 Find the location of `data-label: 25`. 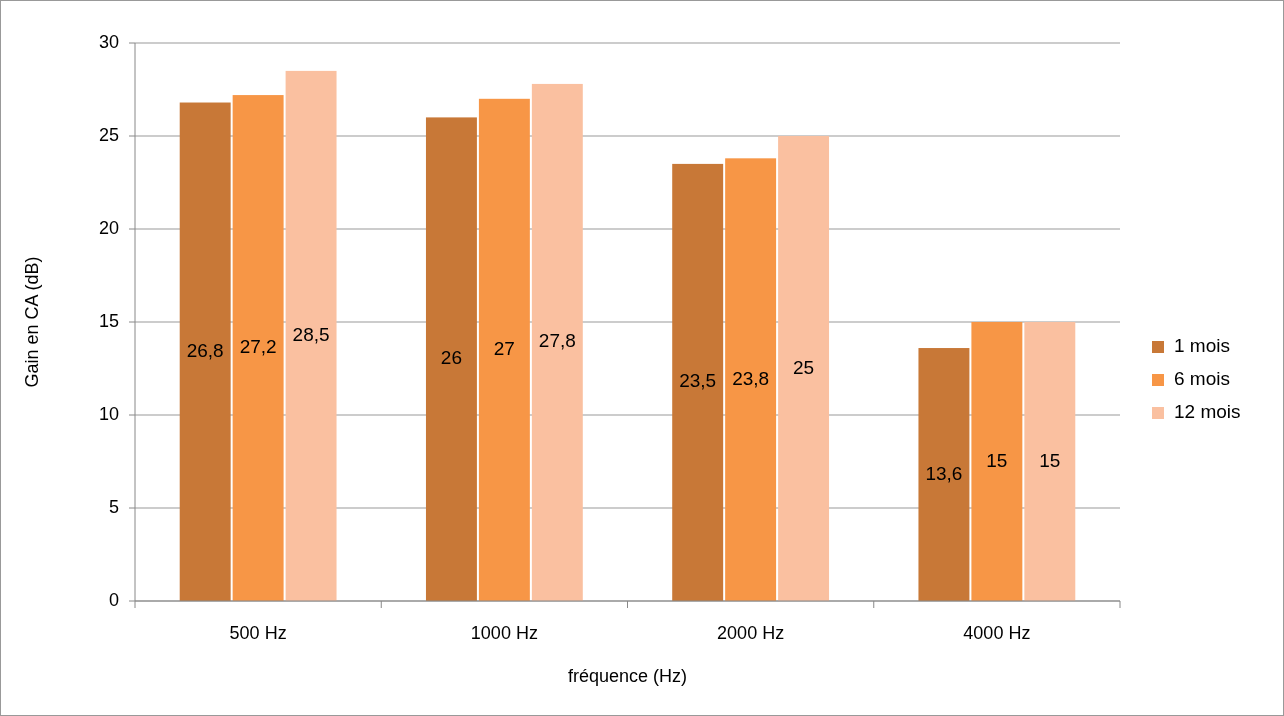

data-label: 25 is located at coordinates (804, 367).